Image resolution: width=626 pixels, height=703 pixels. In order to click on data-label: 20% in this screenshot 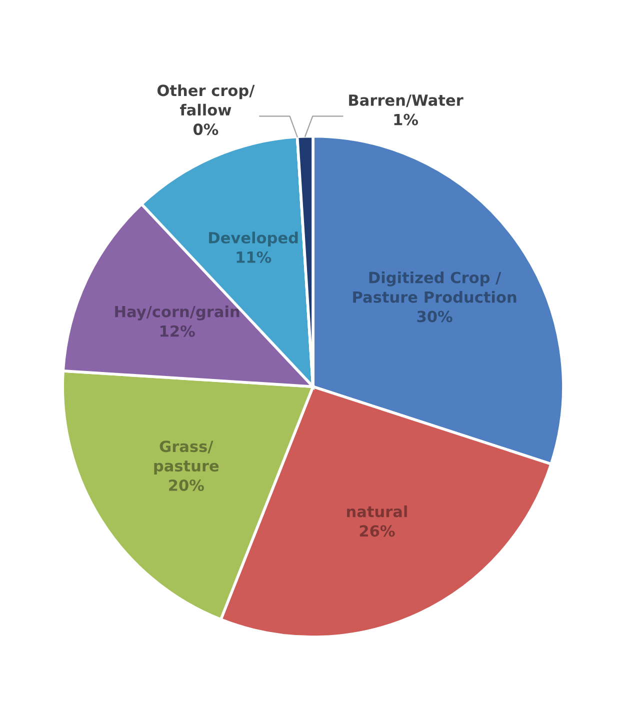, I will do `click(186, 485)`.